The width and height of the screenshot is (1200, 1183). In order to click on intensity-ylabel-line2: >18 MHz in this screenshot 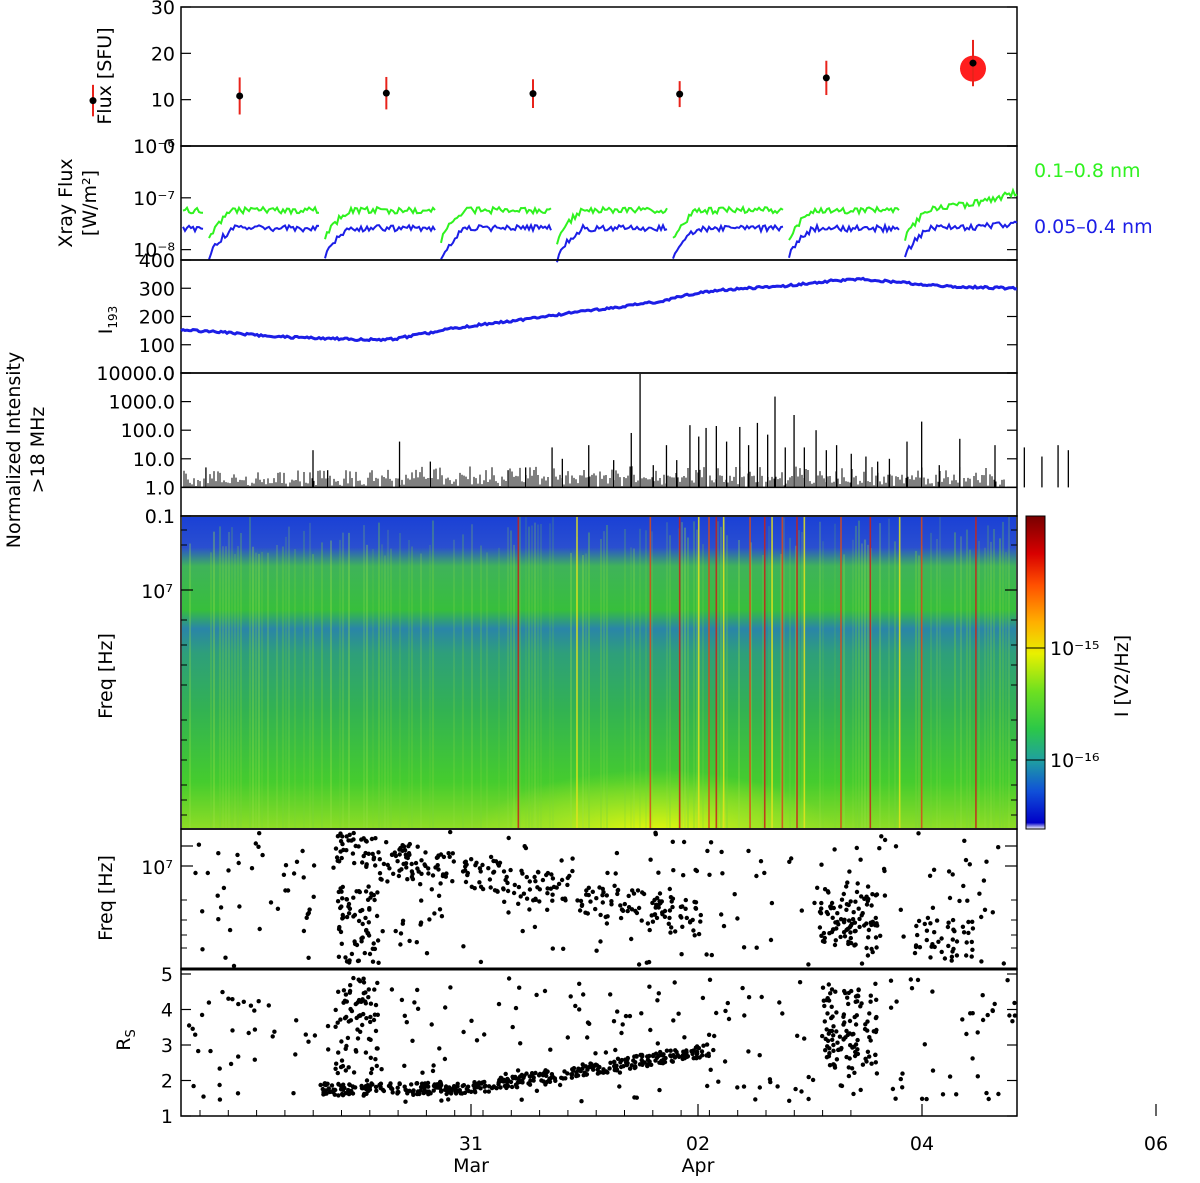, I will do `click(38, 450)`.